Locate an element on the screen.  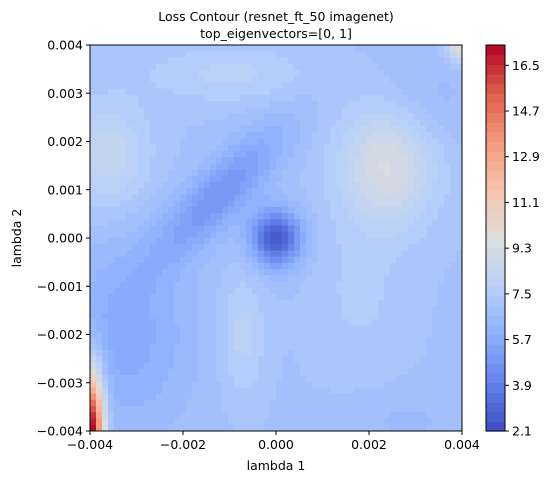
colorbar-band is located at coordinates (495, 60).